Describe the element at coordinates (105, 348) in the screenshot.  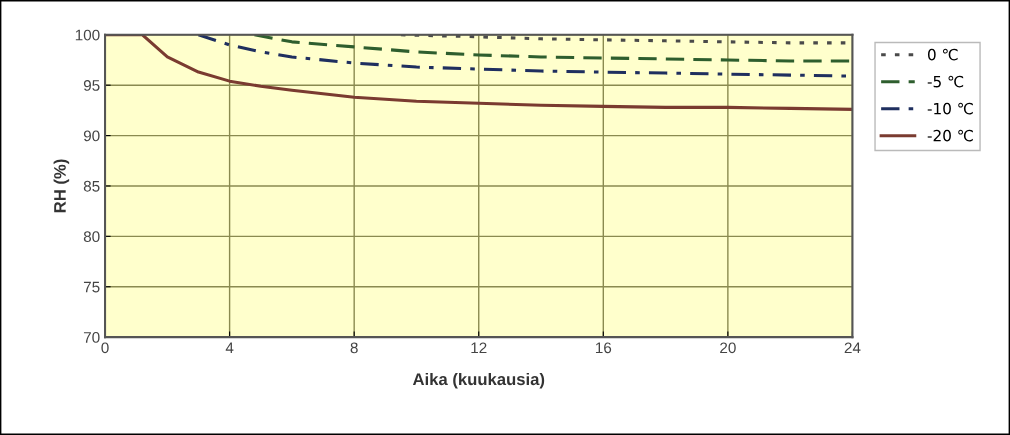
I see `x-tick-label: 0` at that location.